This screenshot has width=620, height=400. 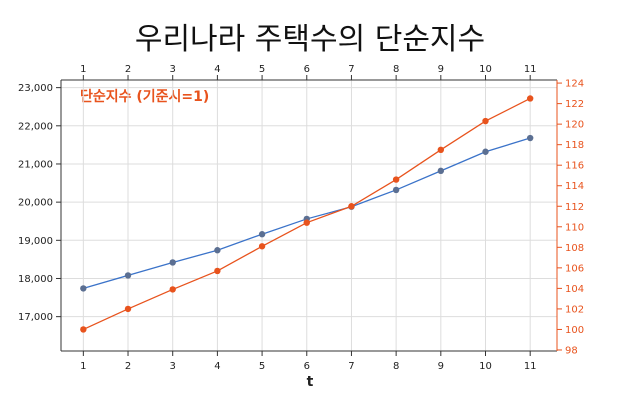 I want to click on x-tick-label-top: 3, so click(x=173, y=69).